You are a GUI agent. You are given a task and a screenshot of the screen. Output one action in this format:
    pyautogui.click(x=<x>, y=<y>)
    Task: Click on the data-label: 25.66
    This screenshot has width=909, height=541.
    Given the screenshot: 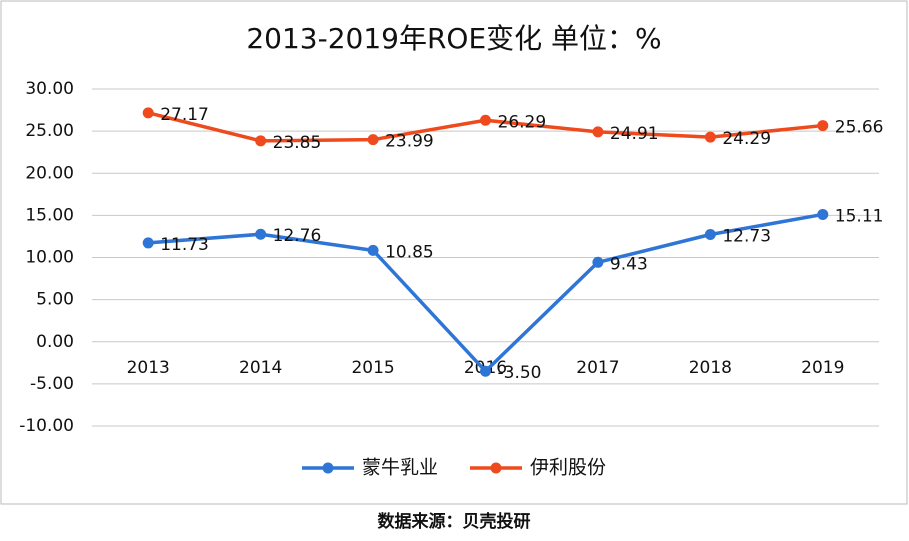 What is the action you would take?
    pyautogui.click(x=859, y=128)
    